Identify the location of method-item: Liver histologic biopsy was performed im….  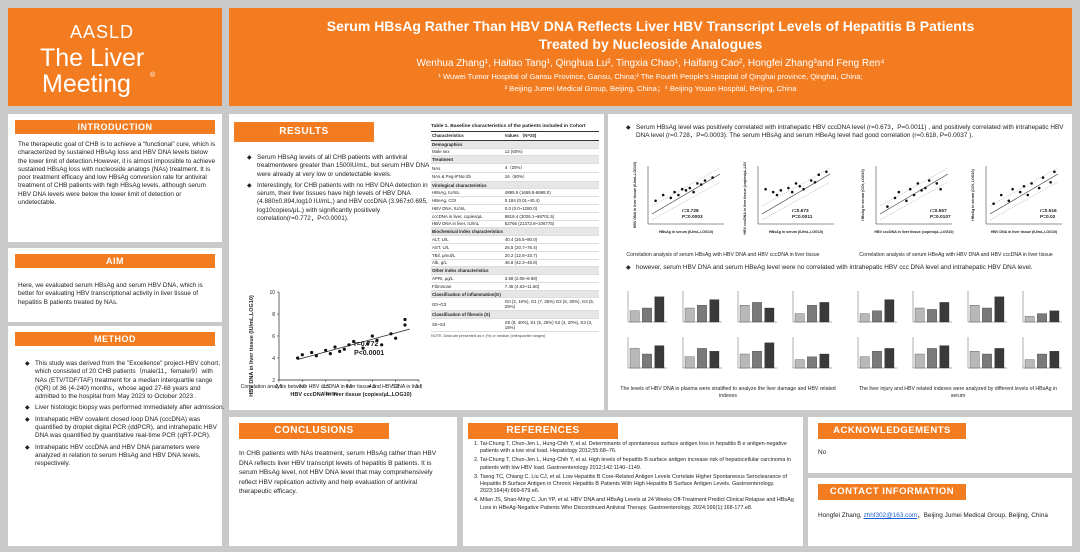
(125, 408).